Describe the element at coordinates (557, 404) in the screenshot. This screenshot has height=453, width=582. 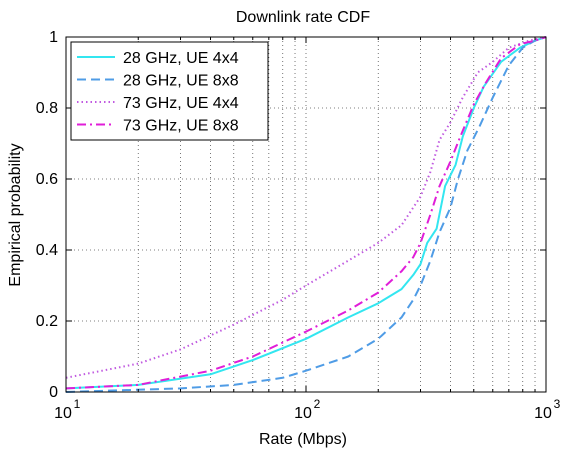
I see `x-tick-label-exponent: 3` at that location.